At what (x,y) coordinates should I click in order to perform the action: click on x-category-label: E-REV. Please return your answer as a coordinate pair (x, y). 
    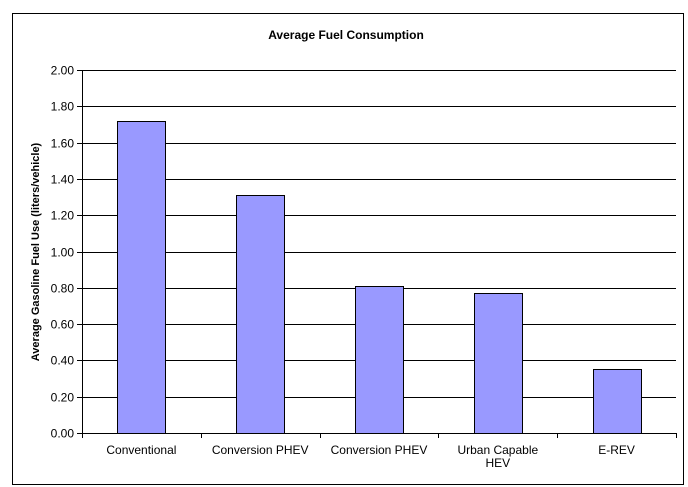
    Looking at the image, I should click on (616, 450).